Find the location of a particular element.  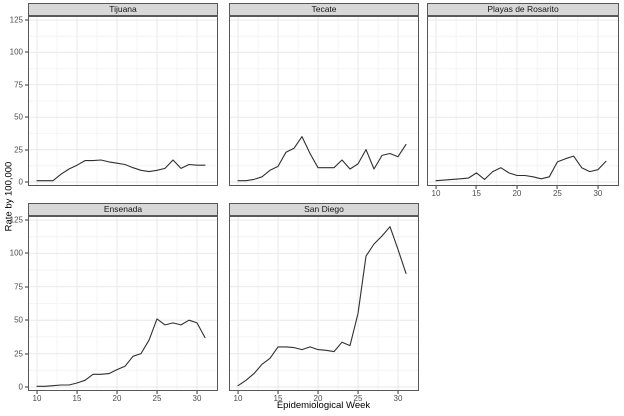

facet-title: Tecate is located at coordinates (324, 9).